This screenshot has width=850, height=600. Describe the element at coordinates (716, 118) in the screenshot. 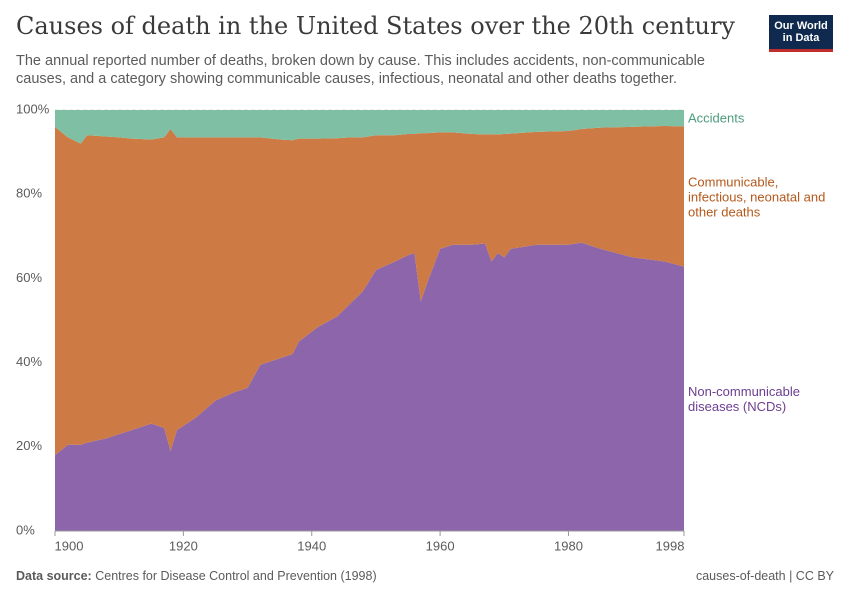

I see `series-label: Accidents` at that location.